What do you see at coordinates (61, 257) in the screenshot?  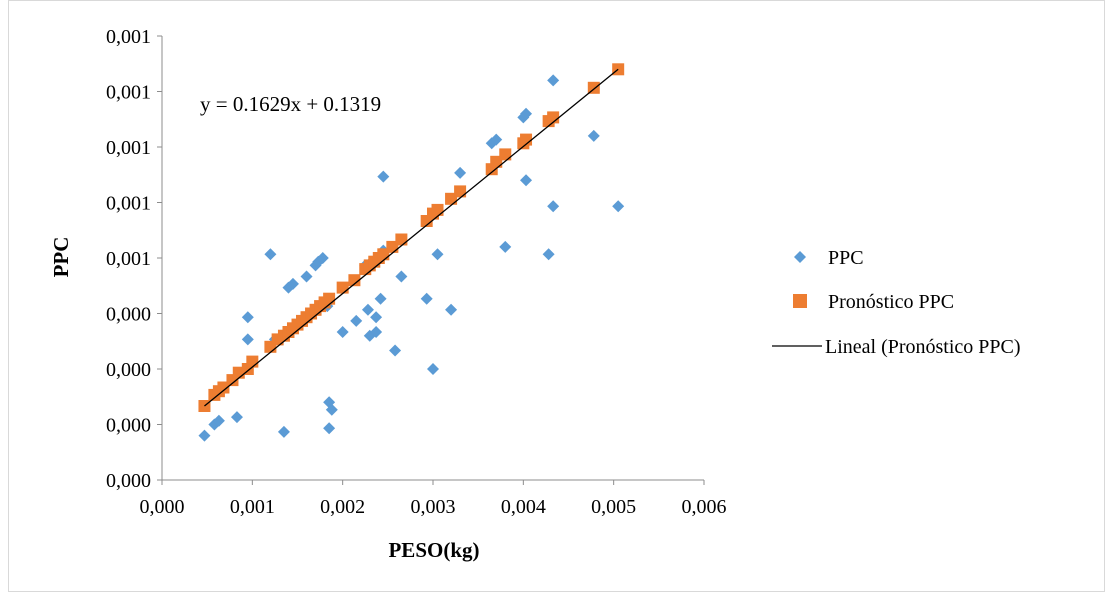 I see `y-axis-title: PPC` at bounding box center [61, 257].